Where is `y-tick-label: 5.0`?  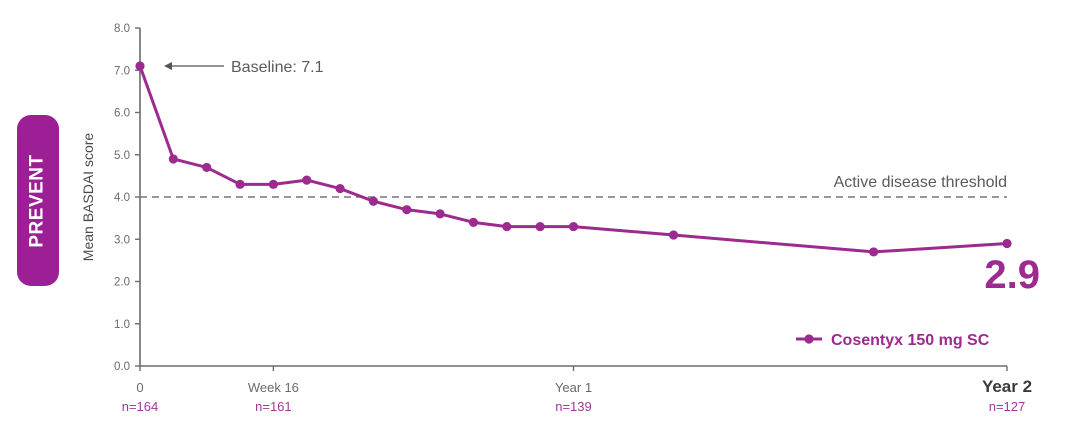
y-tick-label: 5.0 is located at coordinates (122, 156).